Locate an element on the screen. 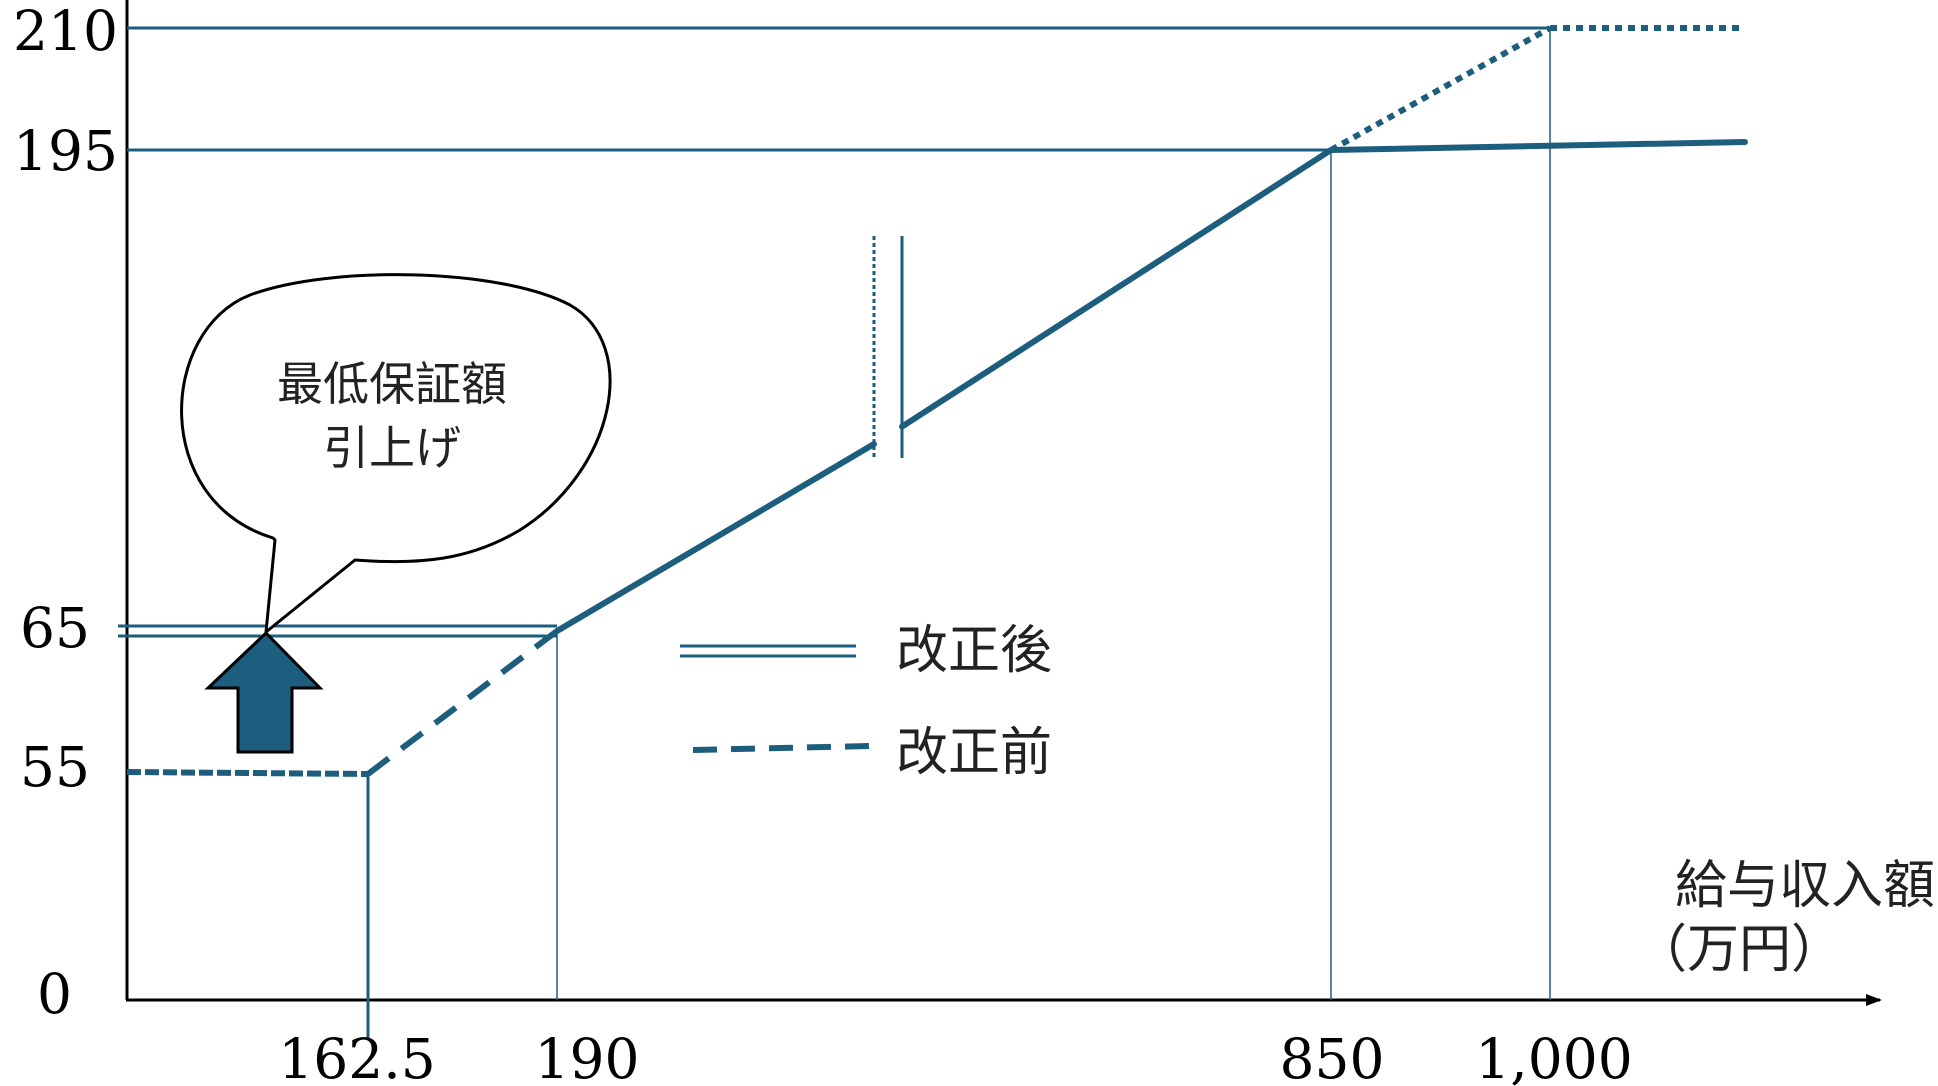 The height and width of the screenshot is (1086, 1938). y-tick-label-195: 195 is located at coordinates (65, 151).